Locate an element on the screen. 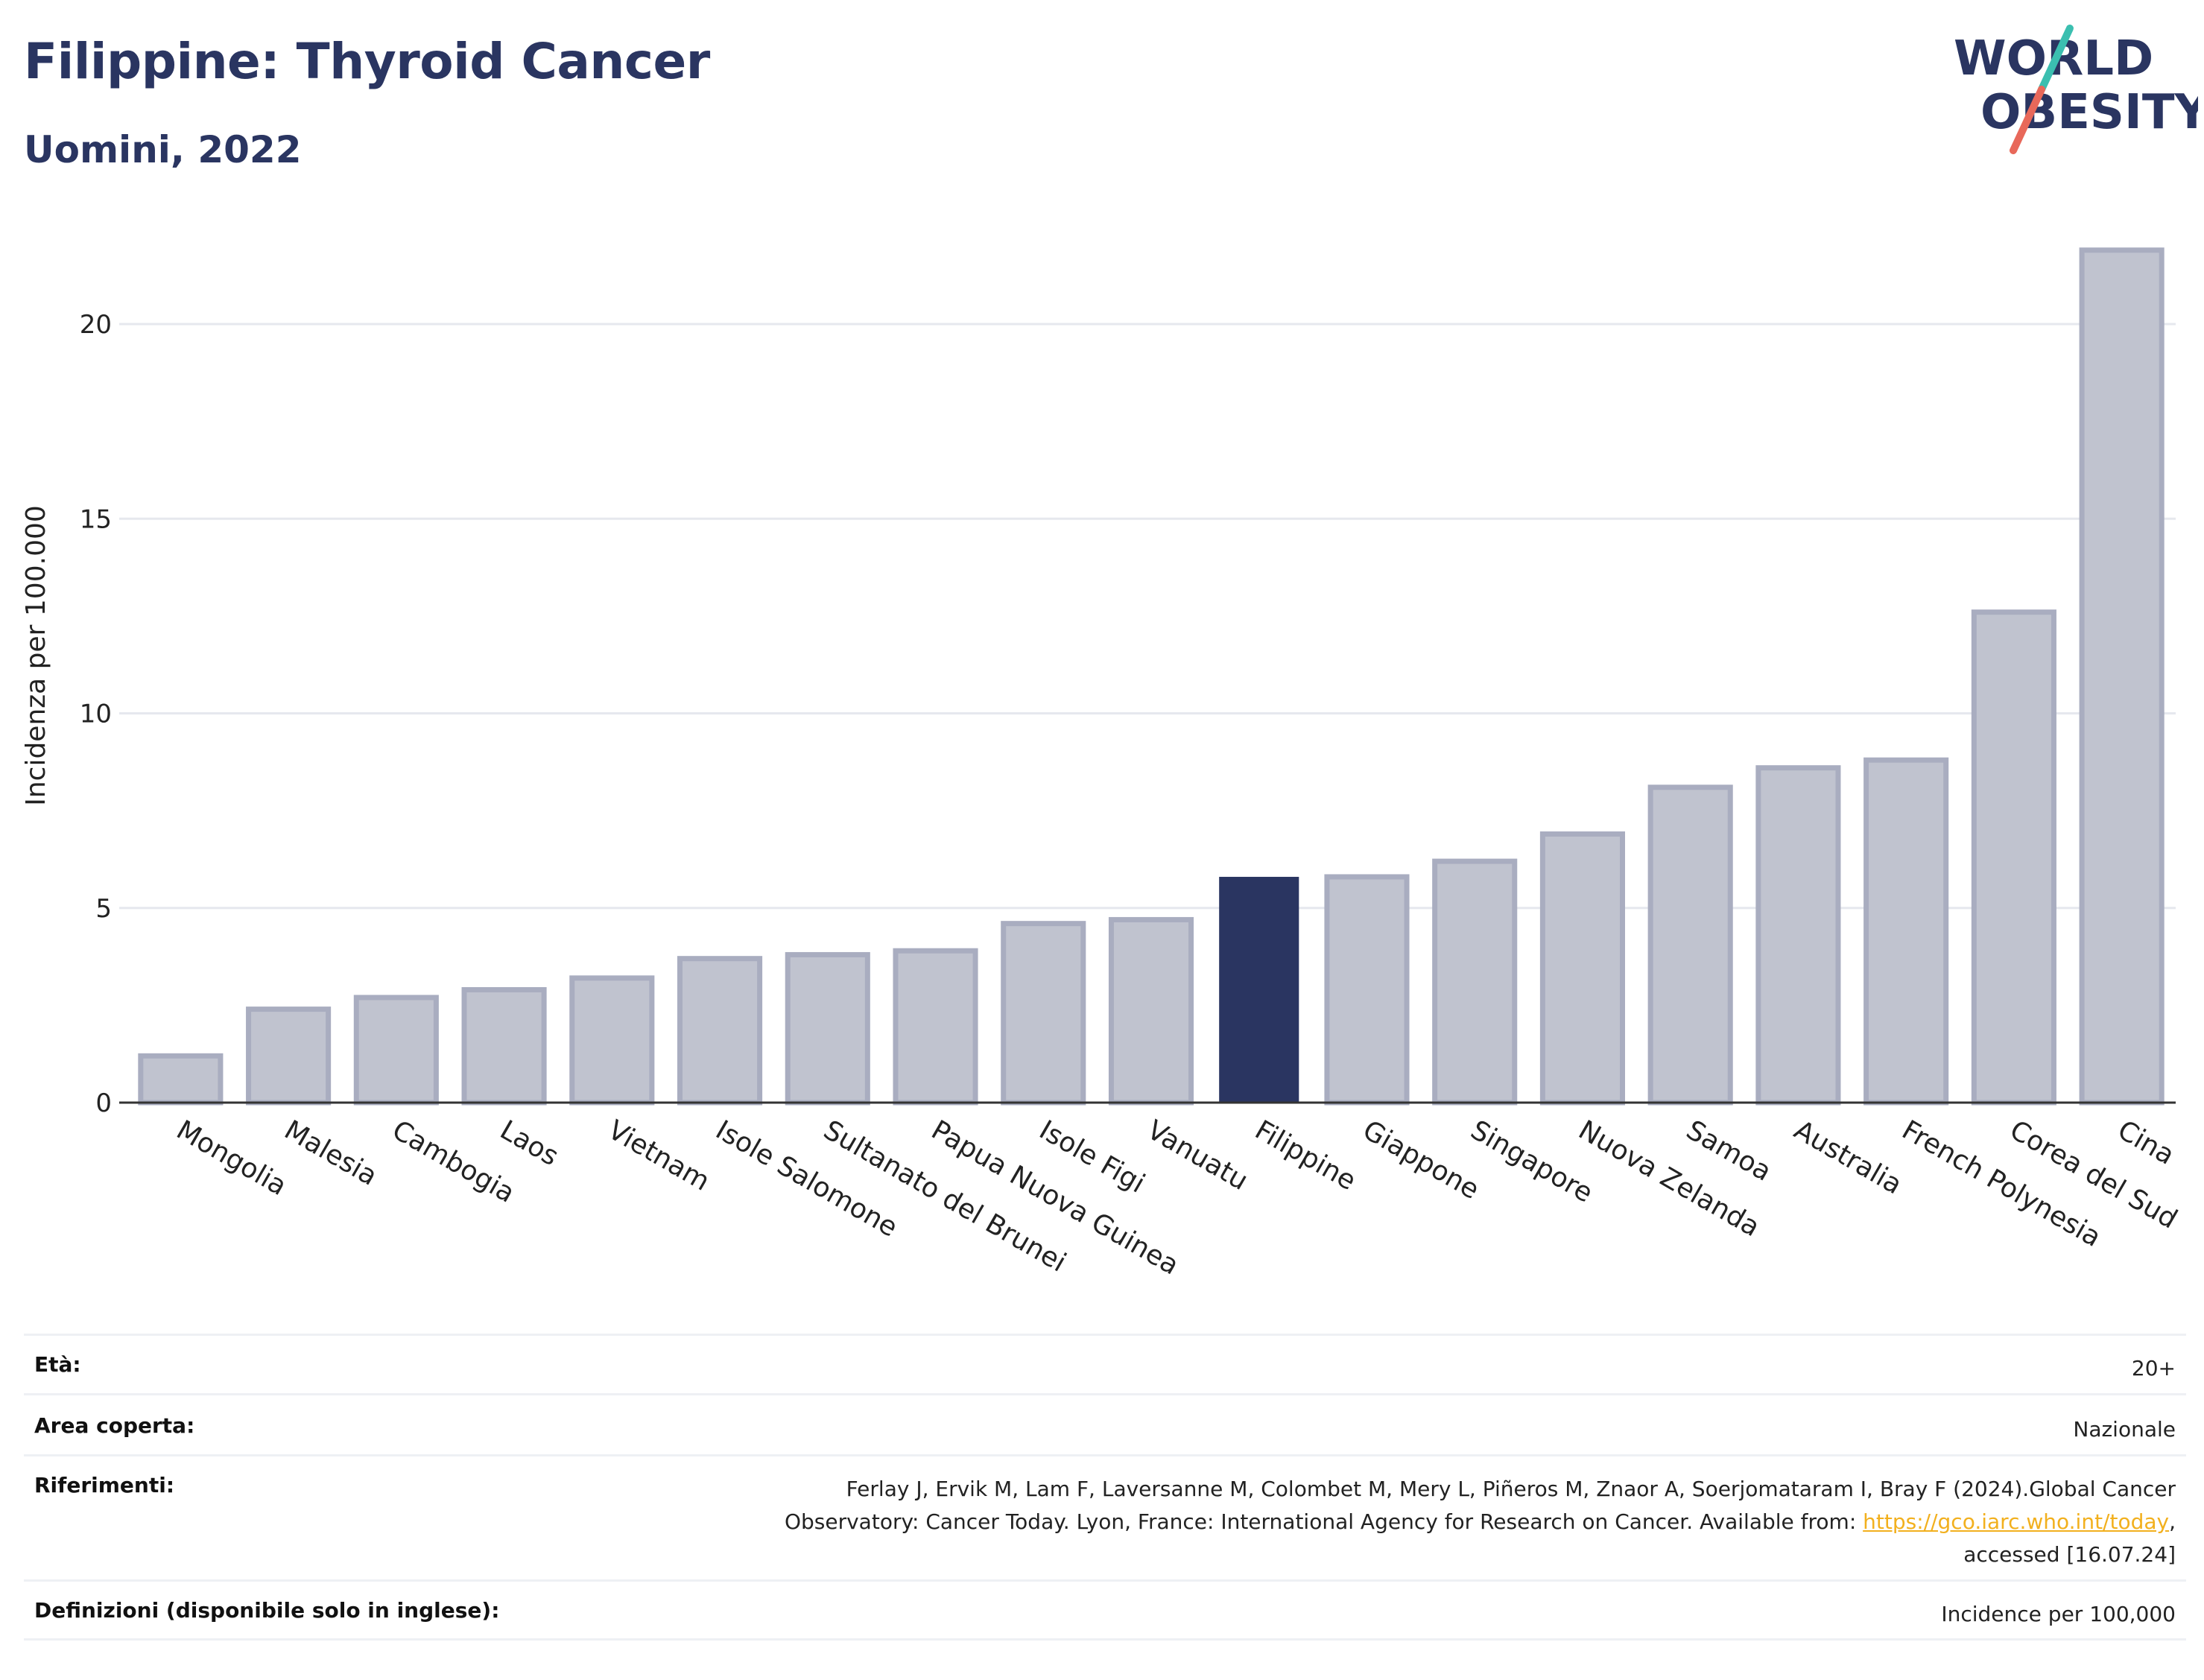 Image resolution: width=2204 pixels, height=1680 pixels. info-row-age: Età: 20+ is located at coordinates (1105, 1363).